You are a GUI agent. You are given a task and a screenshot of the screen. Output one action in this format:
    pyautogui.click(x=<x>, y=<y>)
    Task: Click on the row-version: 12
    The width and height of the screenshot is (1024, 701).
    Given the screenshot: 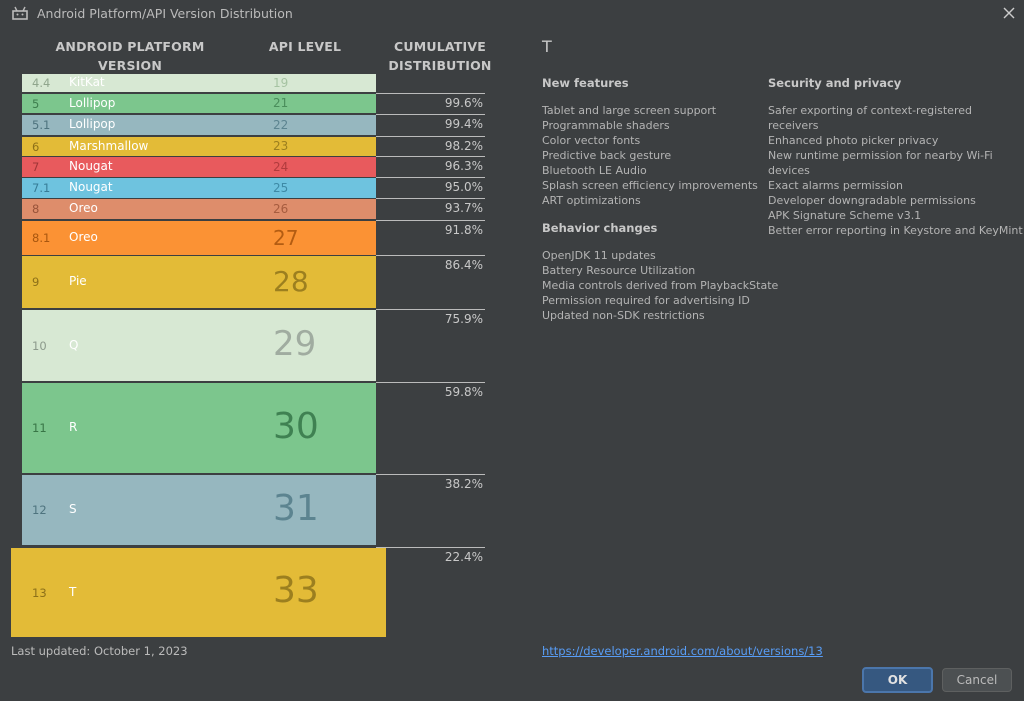 What is the action you would take?
    pyautogui.click(x=39, y=510)
    